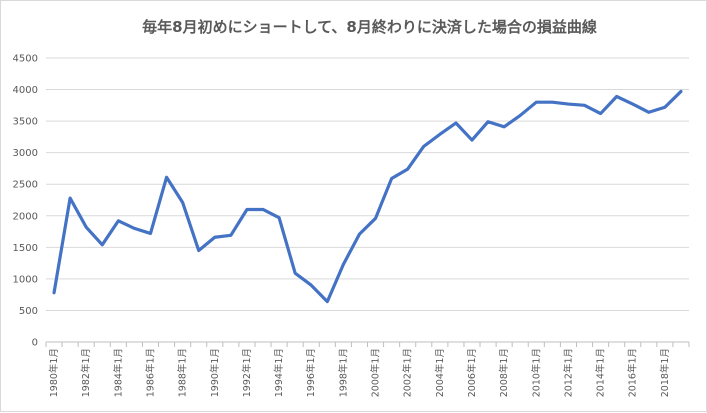 This screenshot has height=413, width=707. I want to click on x-tick-label: 1992年1月, so click(247, 372).